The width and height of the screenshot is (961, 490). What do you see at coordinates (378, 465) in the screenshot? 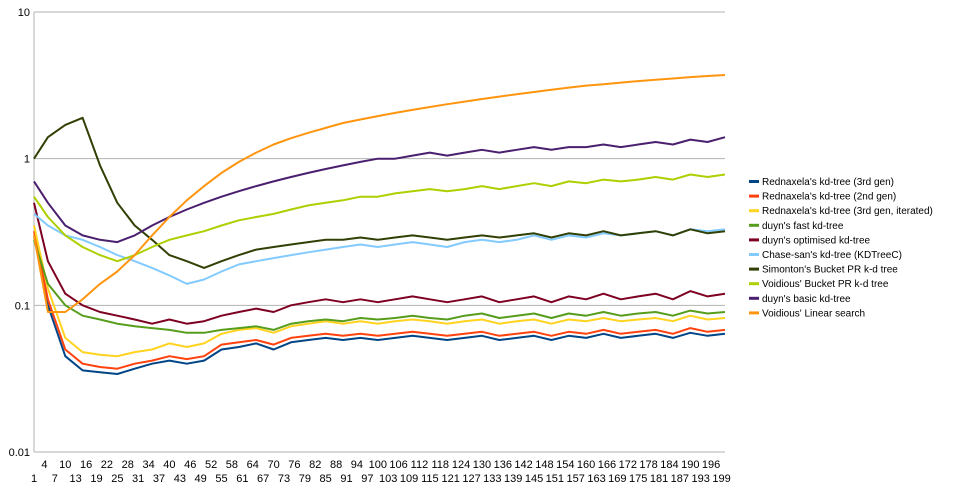
I see `x-tick-label: 100` at bounding box center [378, 465].